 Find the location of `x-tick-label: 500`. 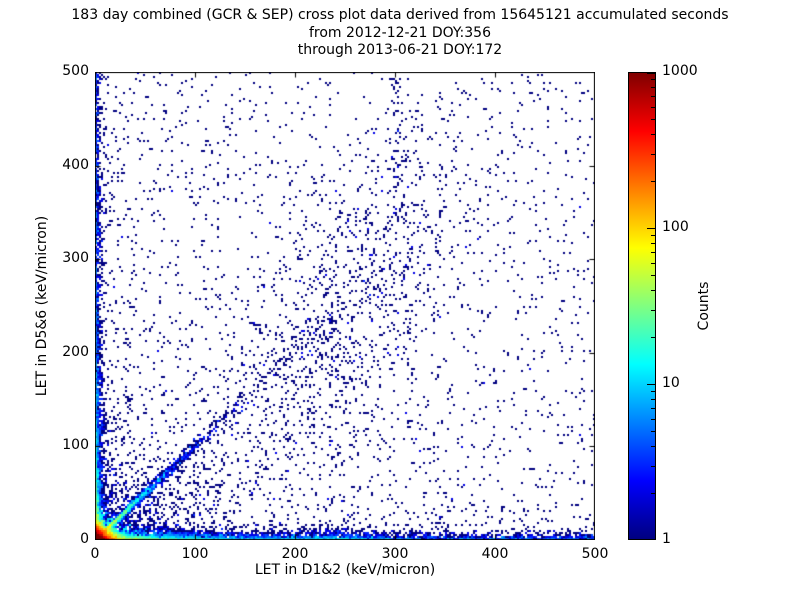

x-tick-label: 500 is located at coordinates (595, 554).